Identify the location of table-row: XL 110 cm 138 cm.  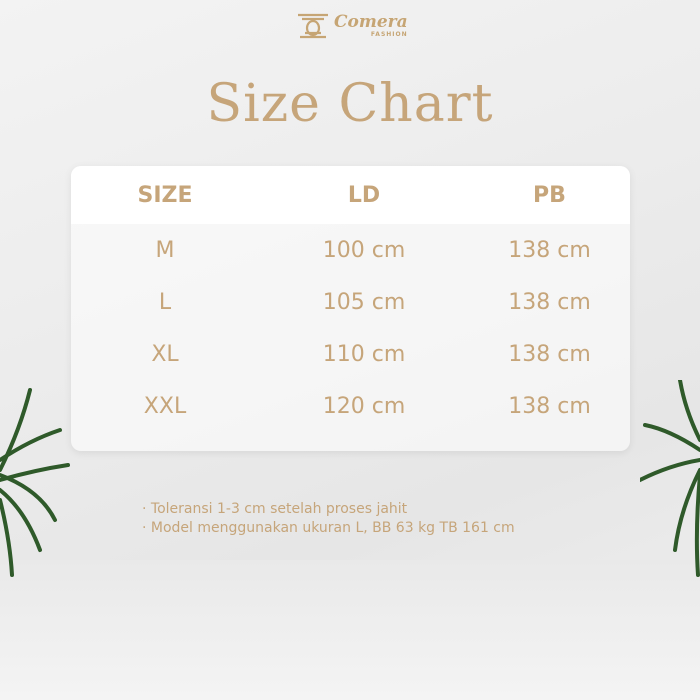
(350, 354).